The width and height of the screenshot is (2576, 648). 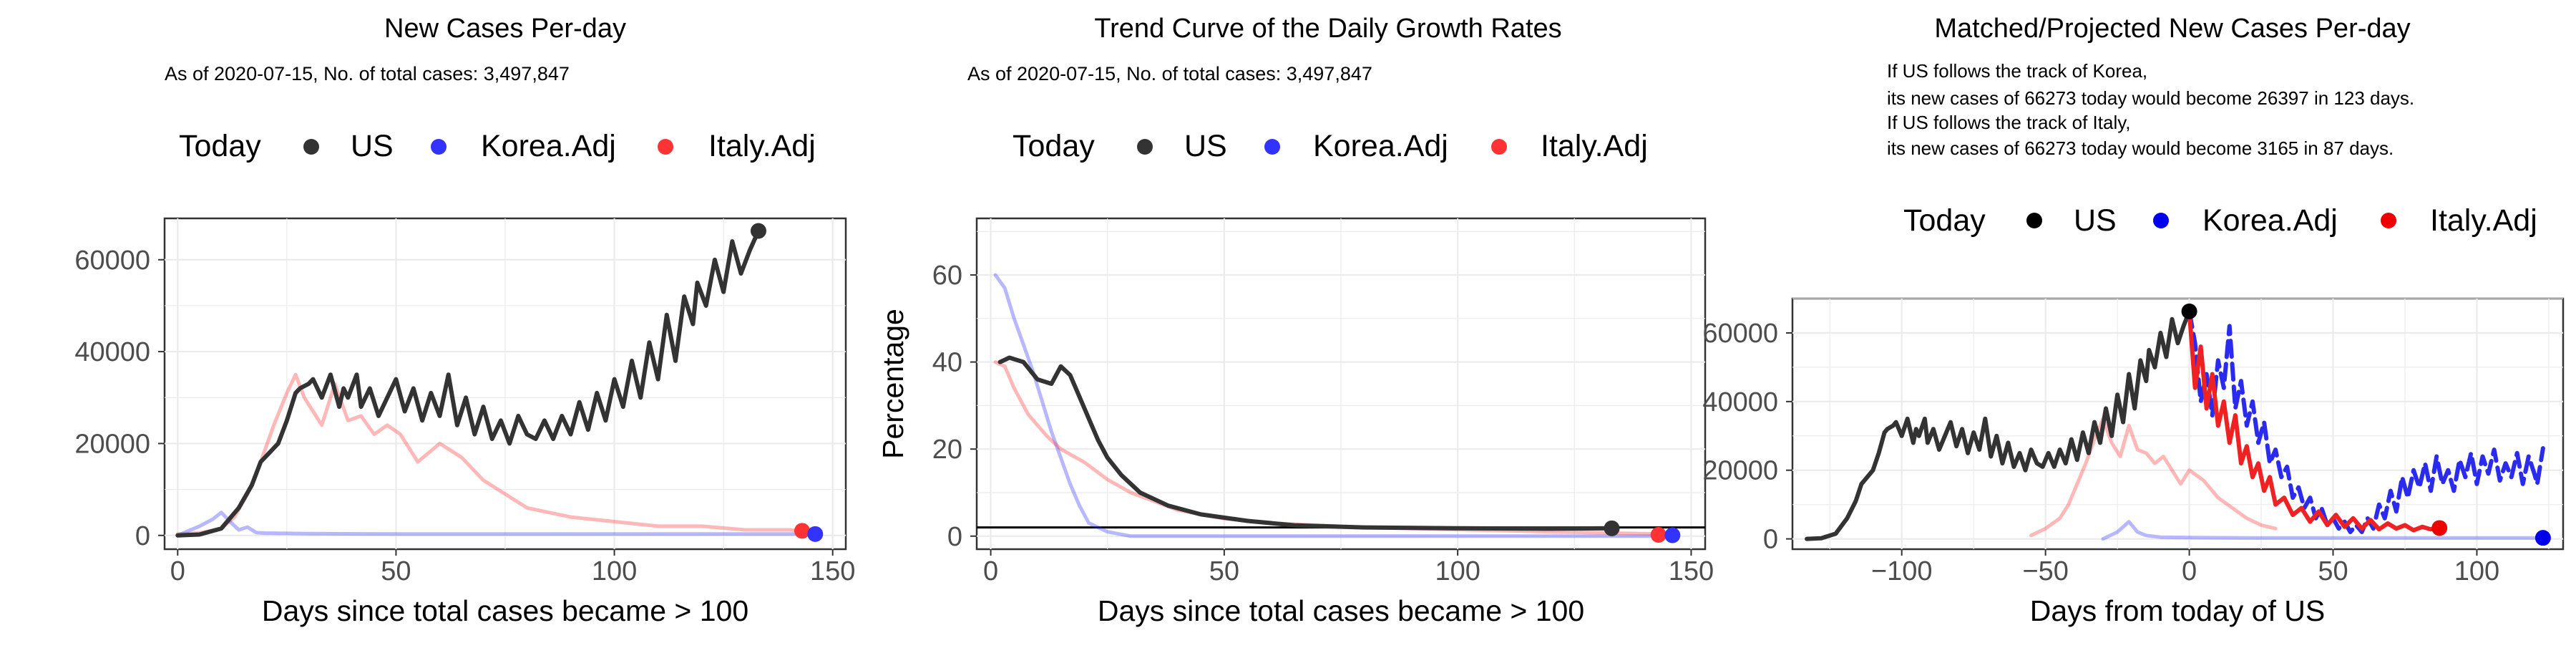 I want to click on y-tick-label: 60, so click(x=947, y=276).